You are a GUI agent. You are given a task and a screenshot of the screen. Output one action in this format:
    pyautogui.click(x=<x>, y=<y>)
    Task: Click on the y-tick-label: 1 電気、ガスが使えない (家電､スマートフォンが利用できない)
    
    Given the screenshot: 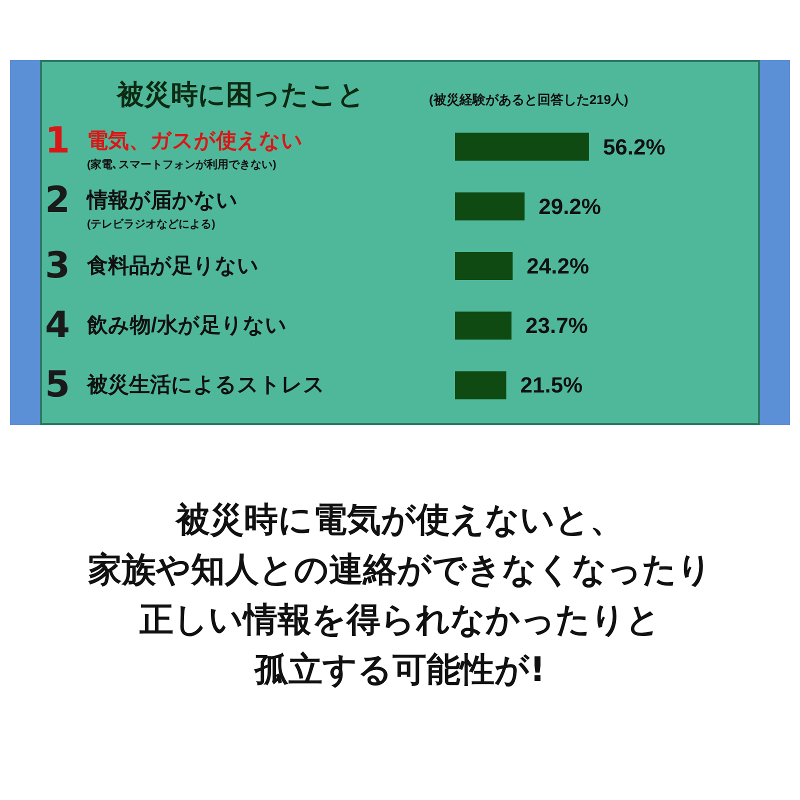 What is the action you would take?
    pyautogui.click(x=174, y=145)
    